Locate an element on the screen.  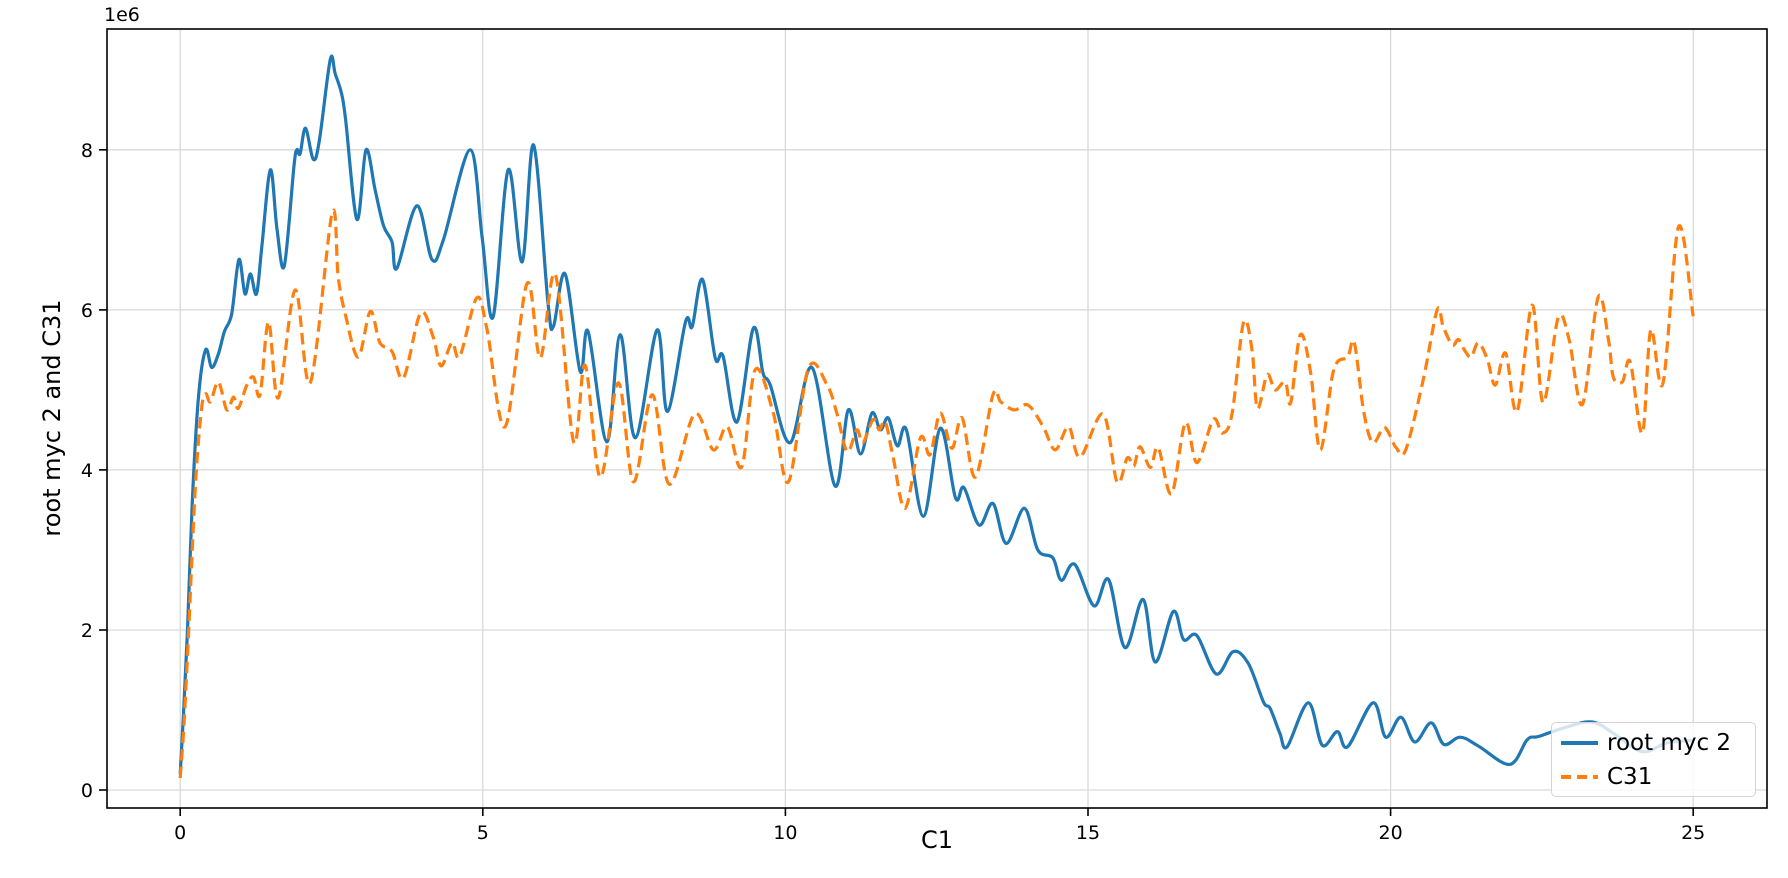
x-tick-label: 0 is located at coordinates (180, 833).